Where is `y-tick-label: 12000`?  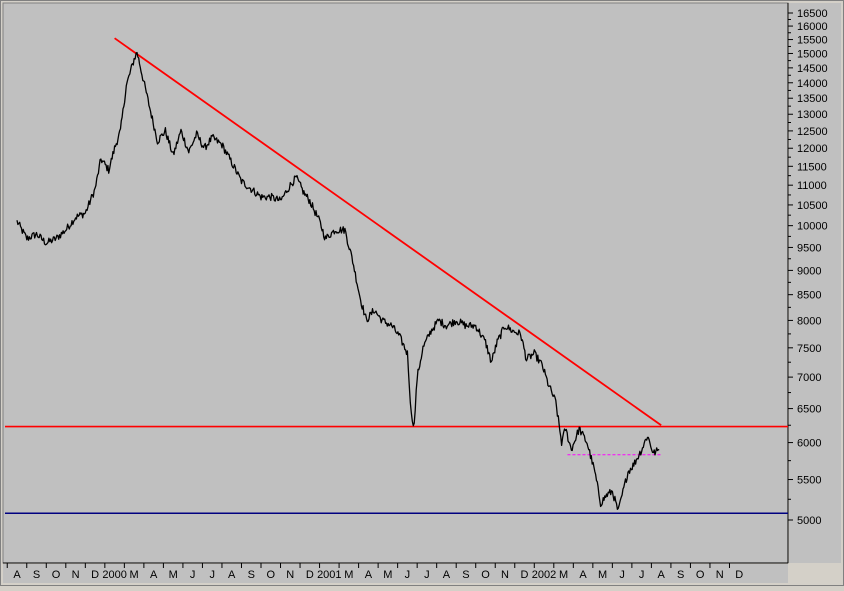
y-tick-label: 12000 is located at coordinates (812, 149).